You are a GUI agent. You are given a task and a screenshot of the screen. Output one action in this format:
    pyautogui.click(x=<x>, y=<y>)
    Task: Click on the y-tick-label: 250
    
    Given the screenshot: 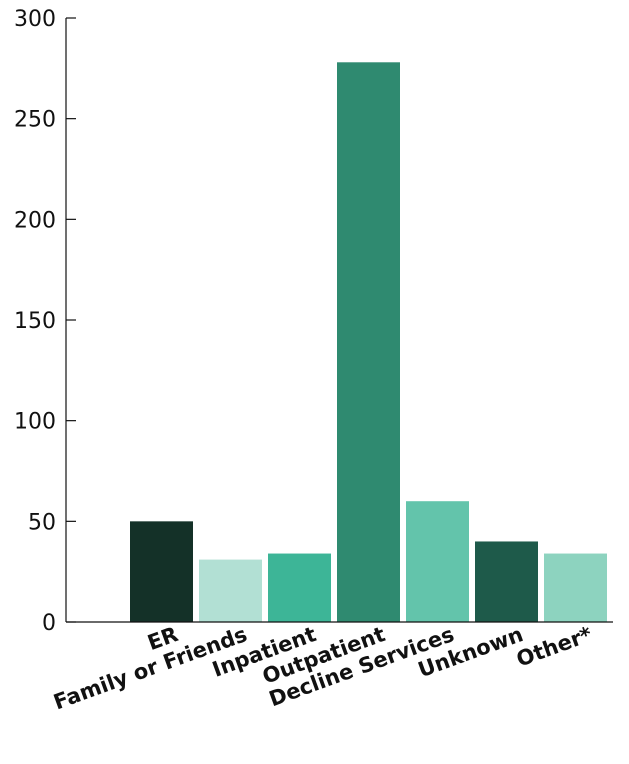 What is the action you would take?
    pyautogui.click(x=35, y=120)
    